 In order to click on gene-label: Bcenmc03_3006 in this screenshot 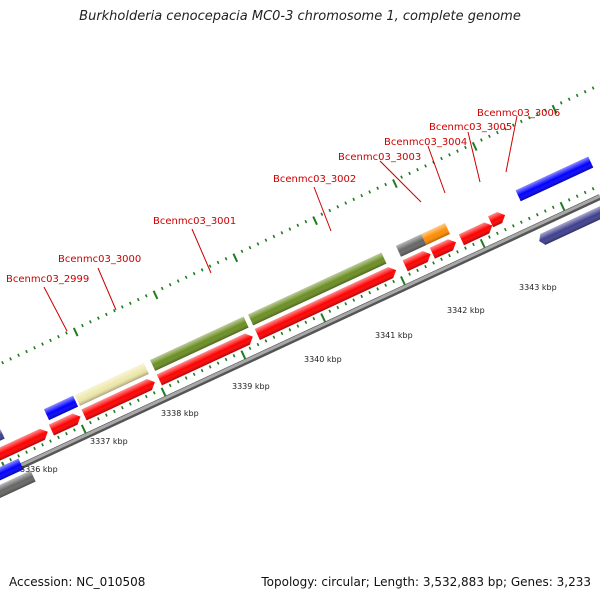, I will do `click(518, 113)`.